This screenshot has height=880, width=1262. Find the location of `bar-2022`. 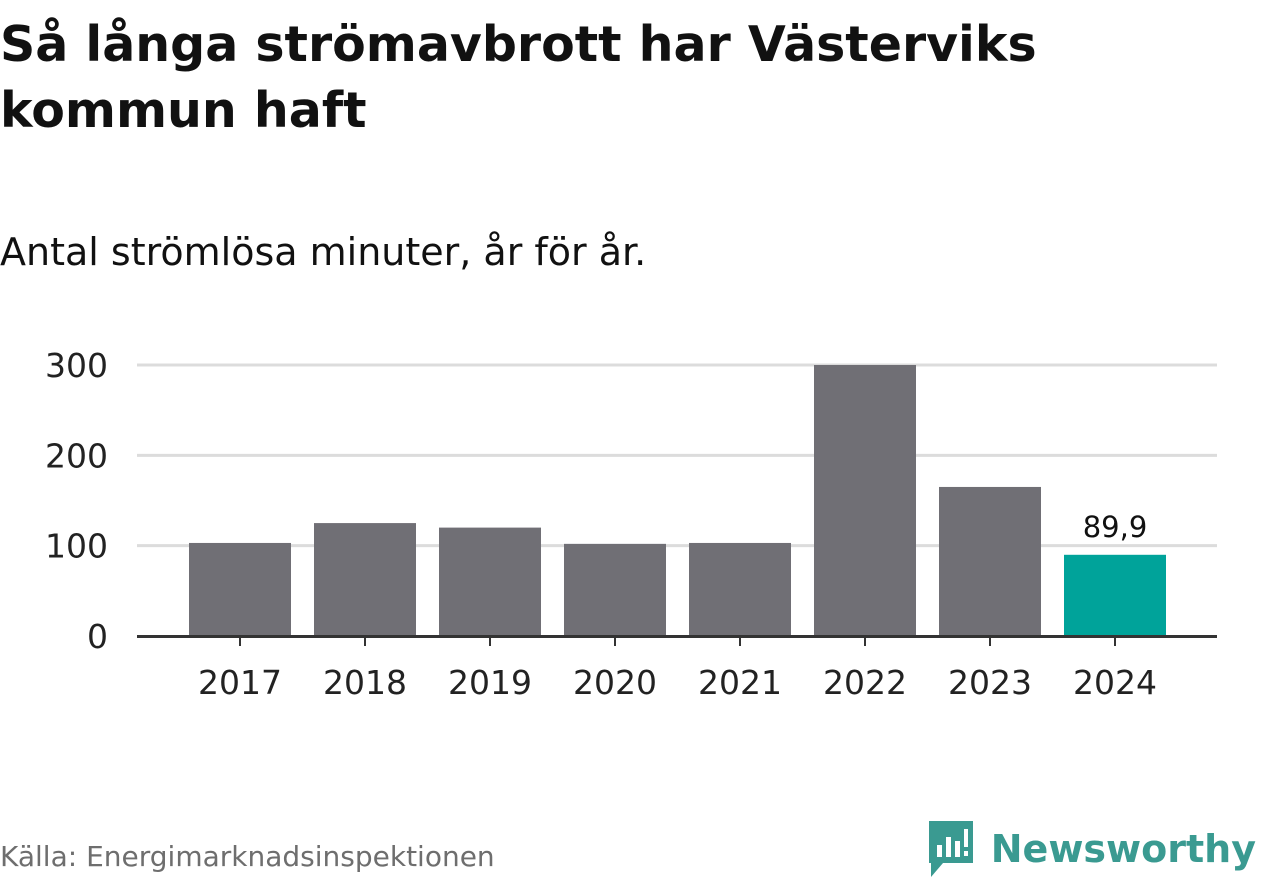

bar-2022 is located at coordinates (865, 500).